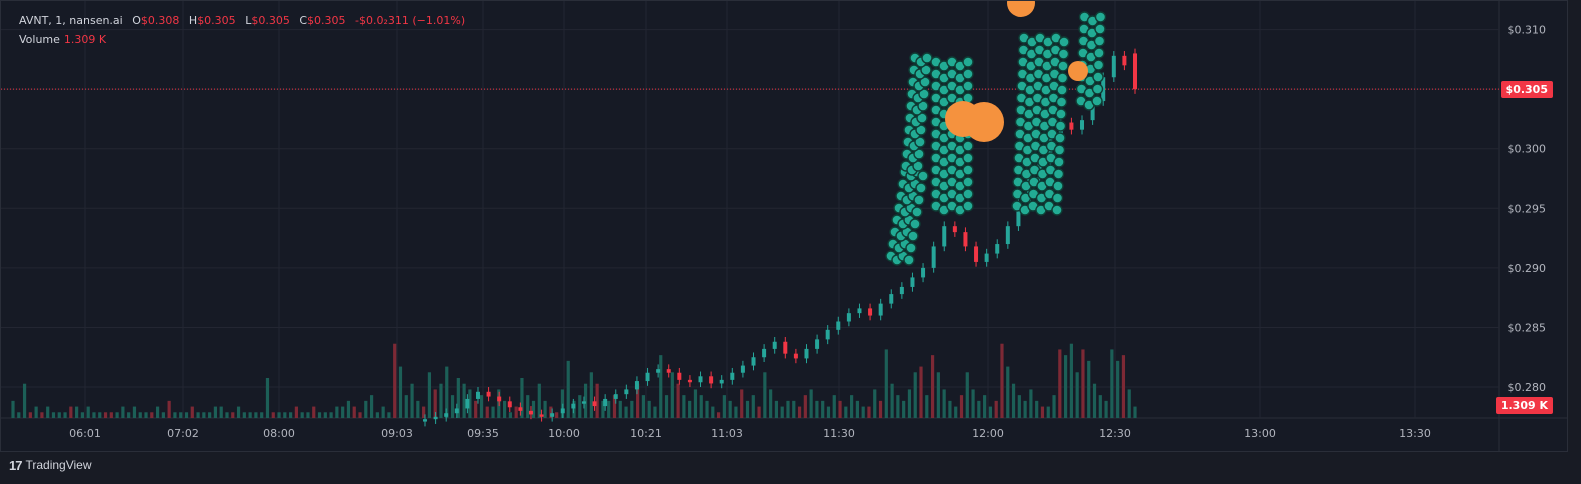 The image size is (1581, 484). What do you see at coordinates (646, 433) in the screenshot?
I see `time-tick-label: 10:21` at bounding box center [646, 433].